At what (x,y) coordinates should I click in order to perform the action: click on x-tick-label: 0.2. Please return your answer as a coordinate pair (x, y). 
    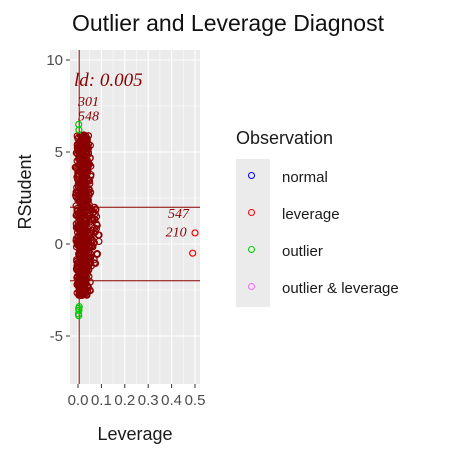
    Looking at the image, I should click on (124, 400).